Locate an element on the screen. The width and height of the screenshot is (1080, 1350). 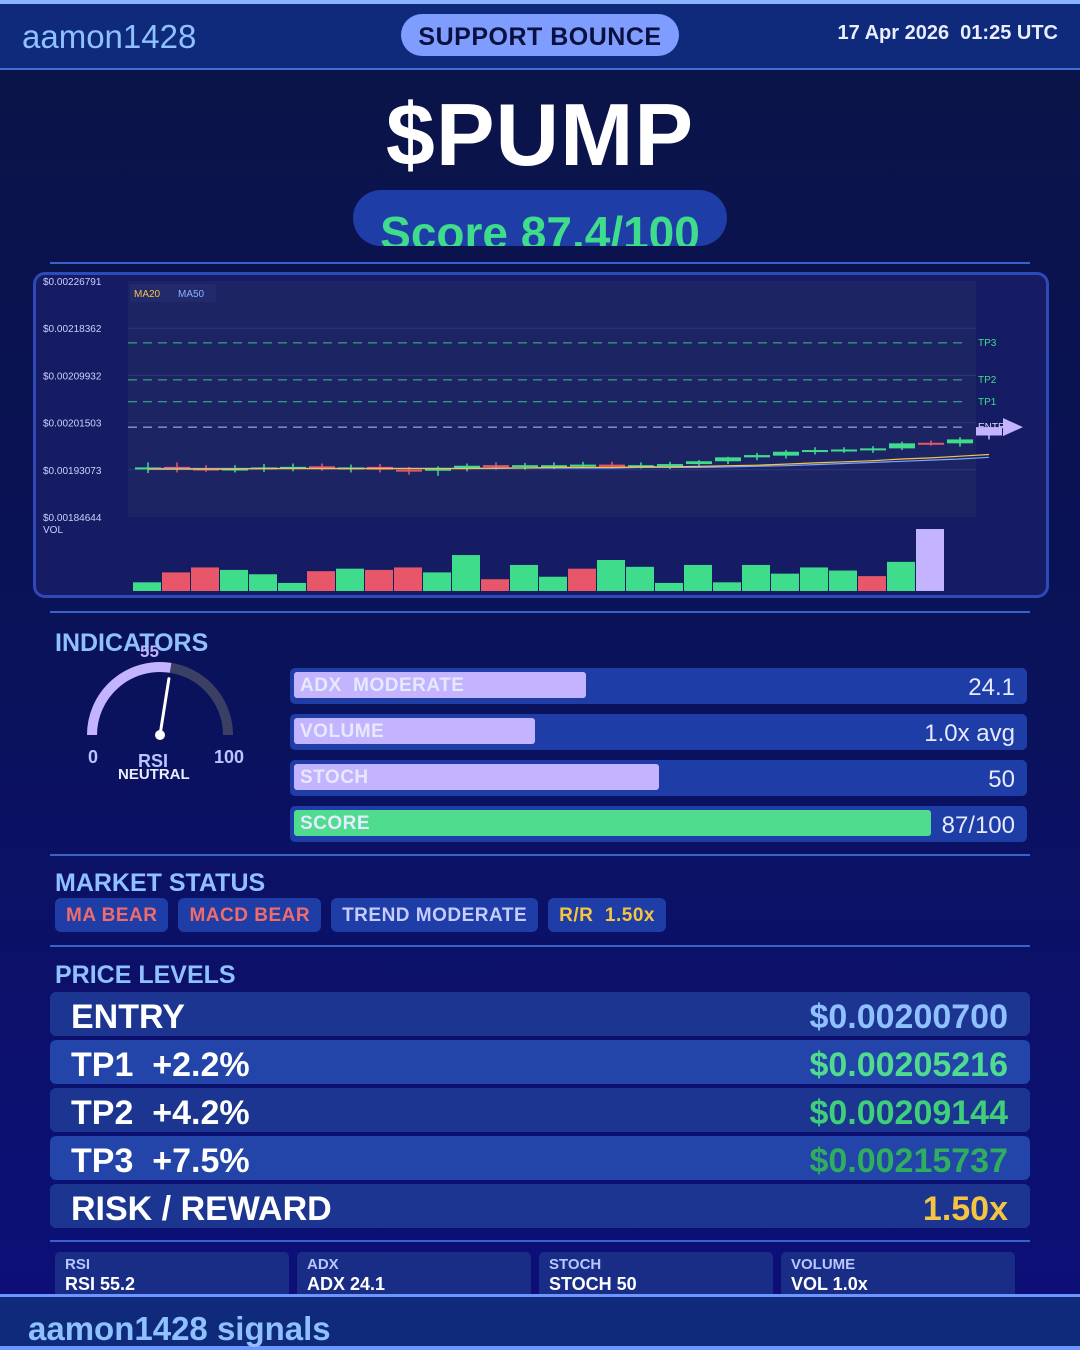
gauge-min-label: 0 is located at coordinates (93, 757).